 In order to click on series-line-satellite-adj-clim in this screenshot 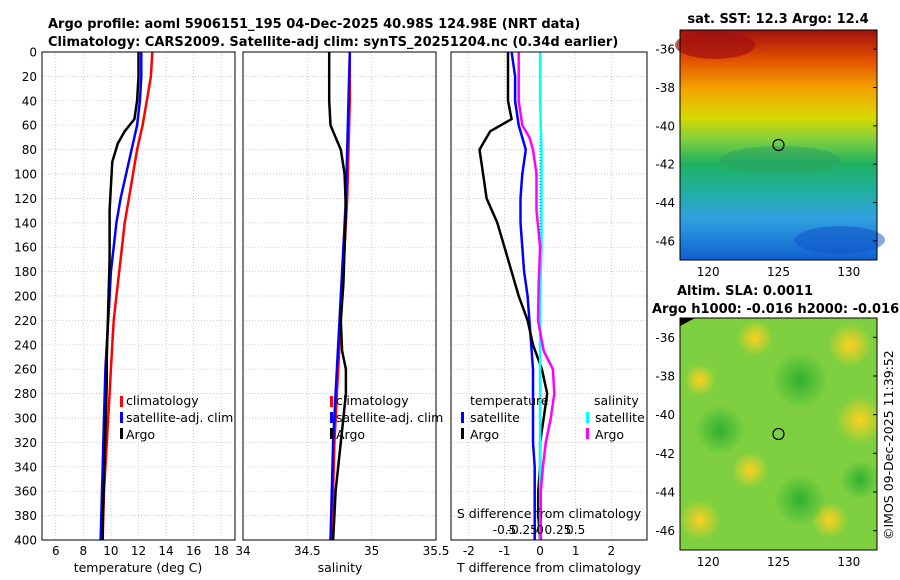, I will do `click(340, 296)`.